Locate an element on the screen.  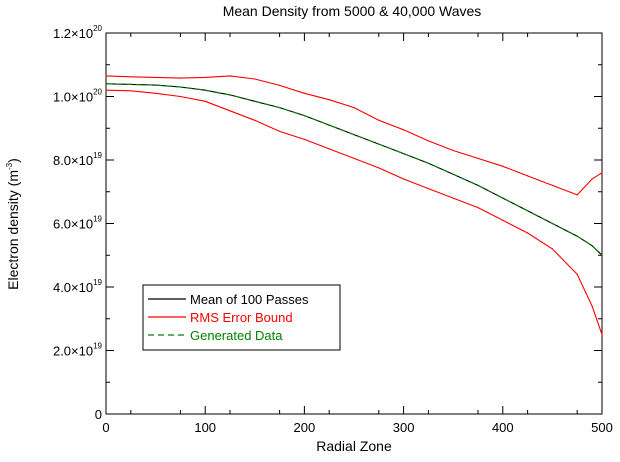
y-tick-label: 6.0×10¹⁹ is located at coordinates (78, 223).